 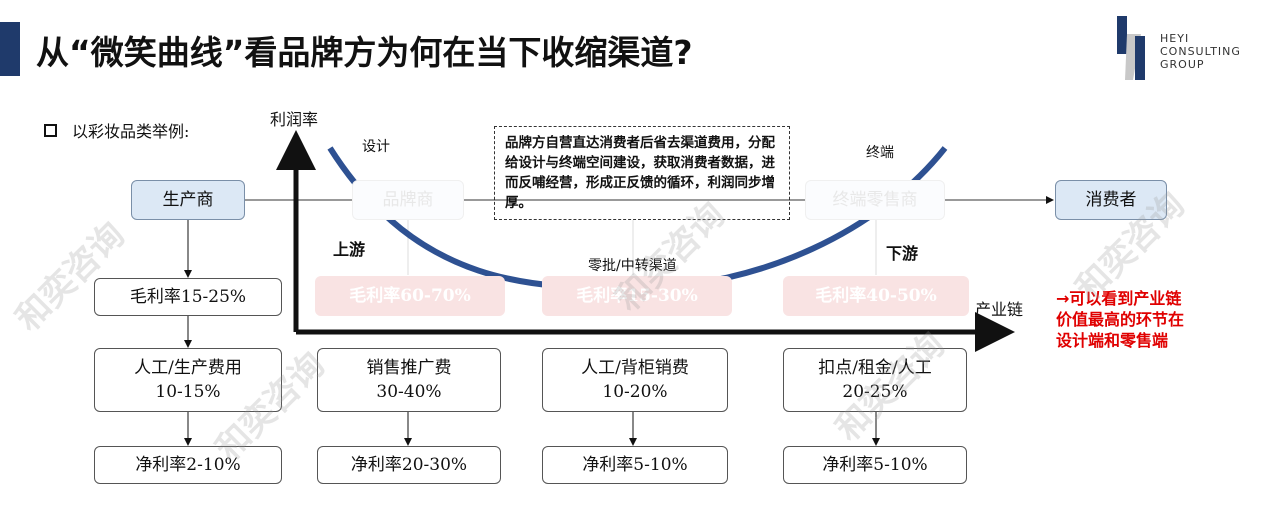 I want to click on net-margin-3: 净利率5-10%, so click(x=875, y=465).